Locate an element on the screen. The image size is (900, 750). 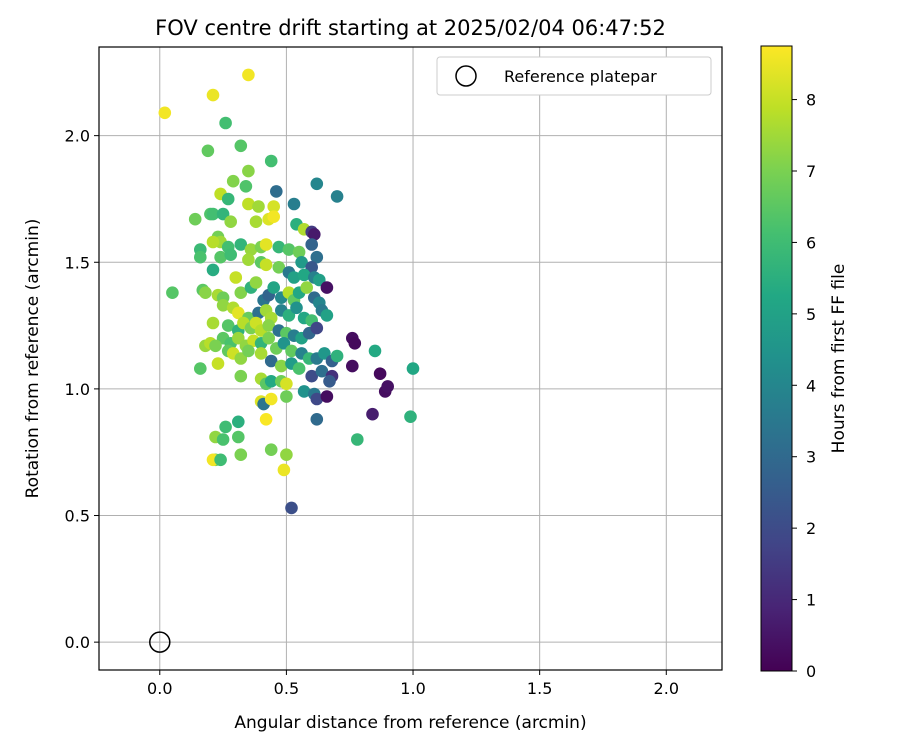
colorbar-tick-label: 0 is located at coordinates (811, 671).